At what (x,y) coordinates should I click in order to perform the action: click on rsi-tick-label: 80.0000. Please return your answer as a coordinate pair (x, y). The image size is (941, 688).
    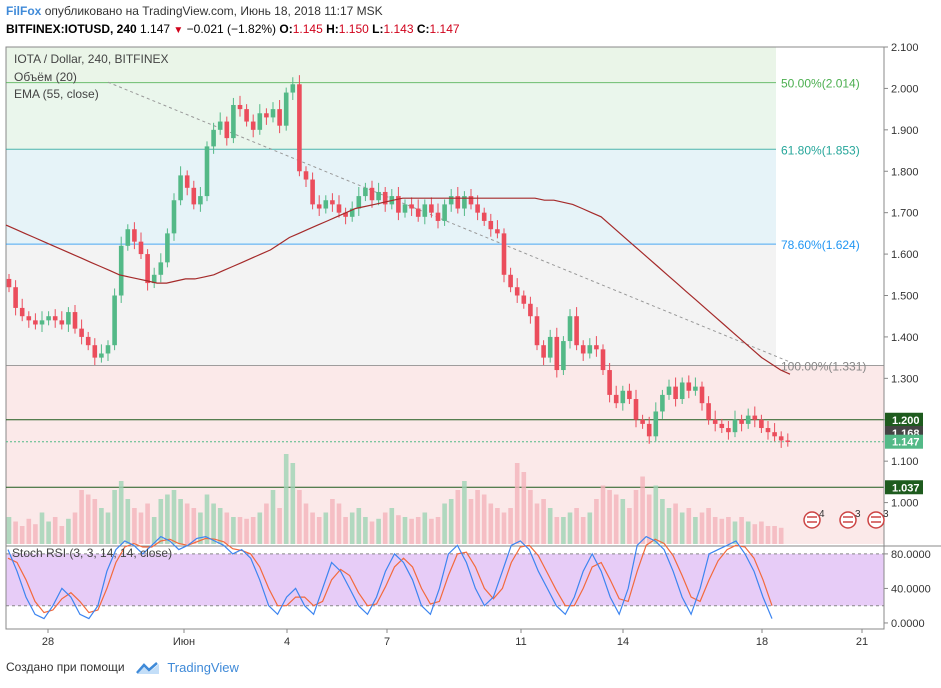
    Looking at the image, I should click on (911, 555).